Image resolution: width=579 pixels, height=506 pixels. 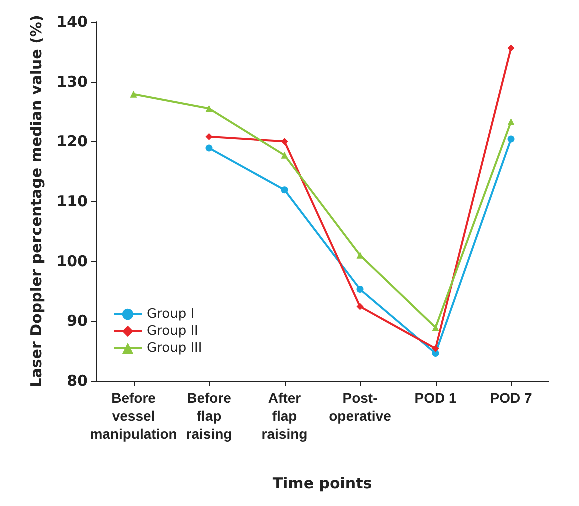 What do you see at coordinates (72, 261) in the screenshot?
I see `y-tick-label: 100` at bounding box center [72, 261].